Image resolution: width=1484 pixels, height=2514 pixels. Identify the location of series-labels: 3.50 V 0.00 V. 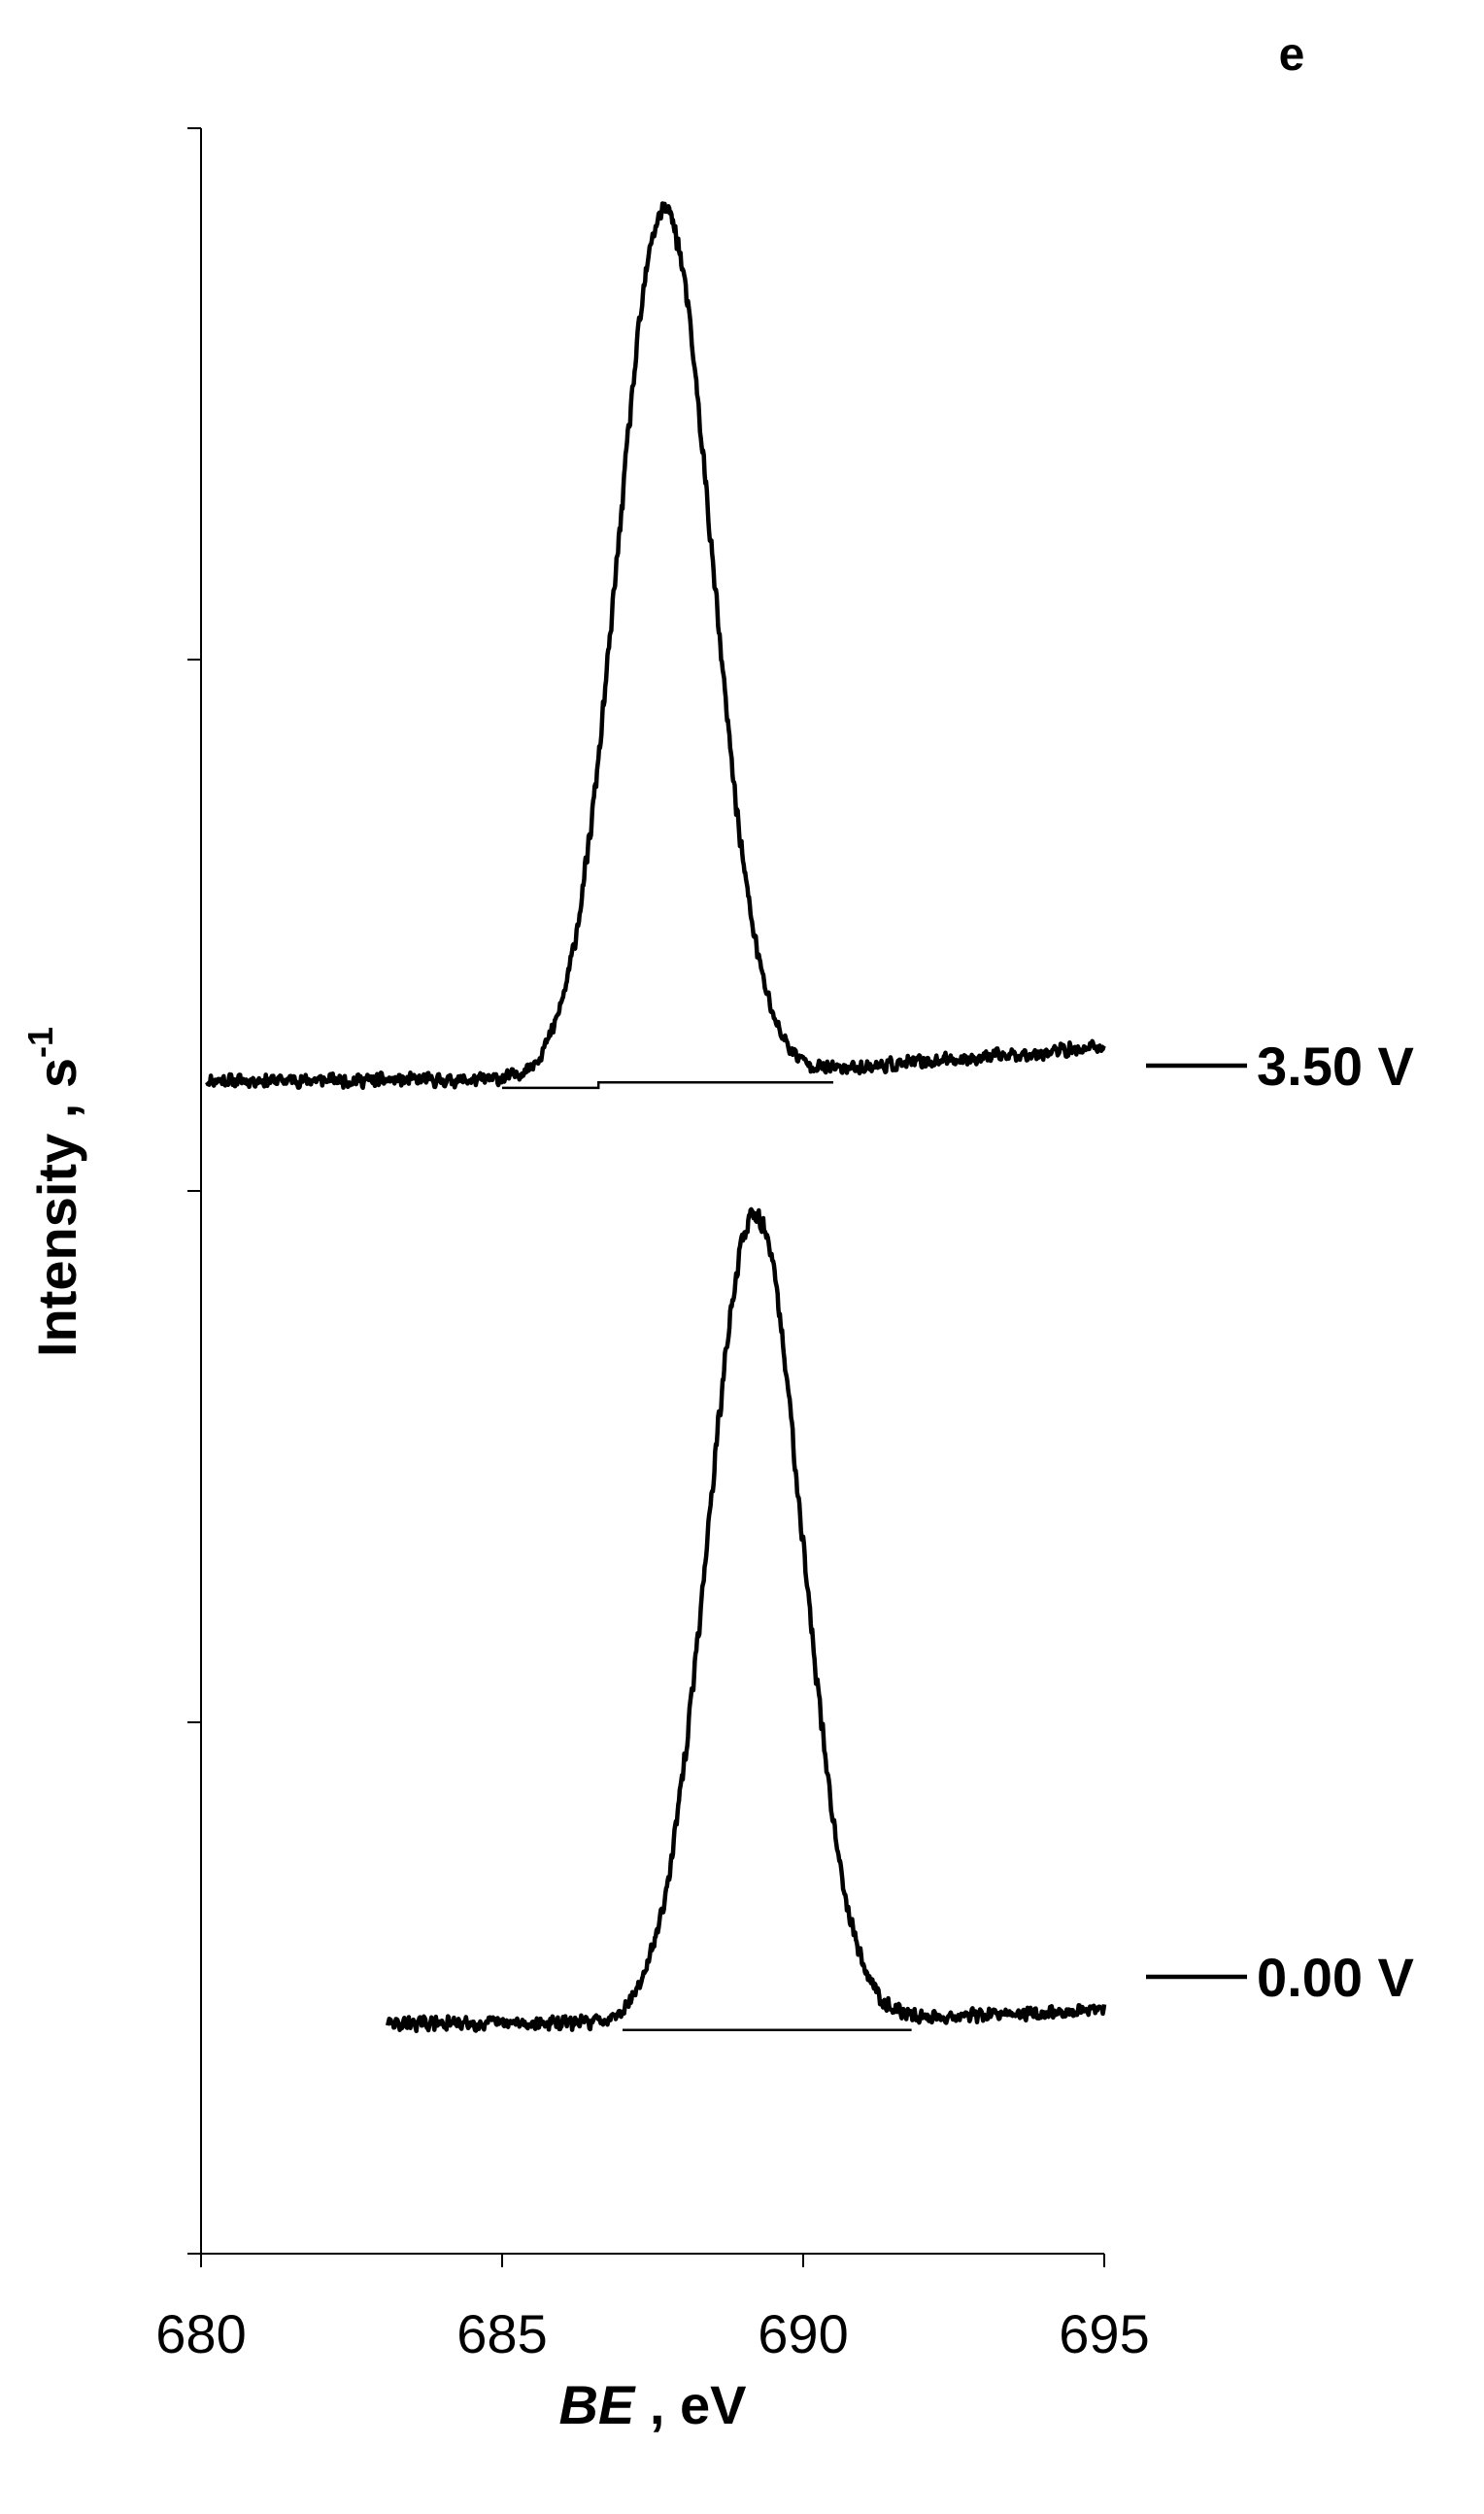
(1280, 1522).